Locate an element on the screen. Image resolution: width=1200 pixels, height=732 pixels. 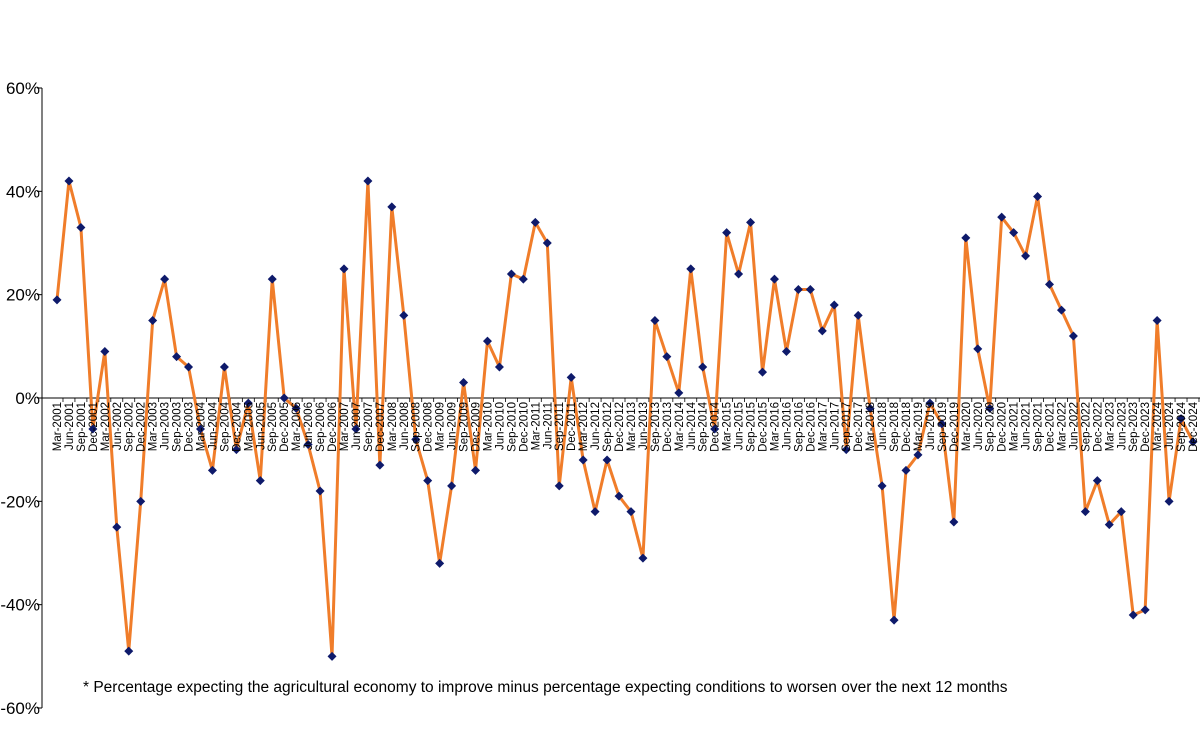
x-tick-label: Mar-2002 is located at coordinates (106, 426).